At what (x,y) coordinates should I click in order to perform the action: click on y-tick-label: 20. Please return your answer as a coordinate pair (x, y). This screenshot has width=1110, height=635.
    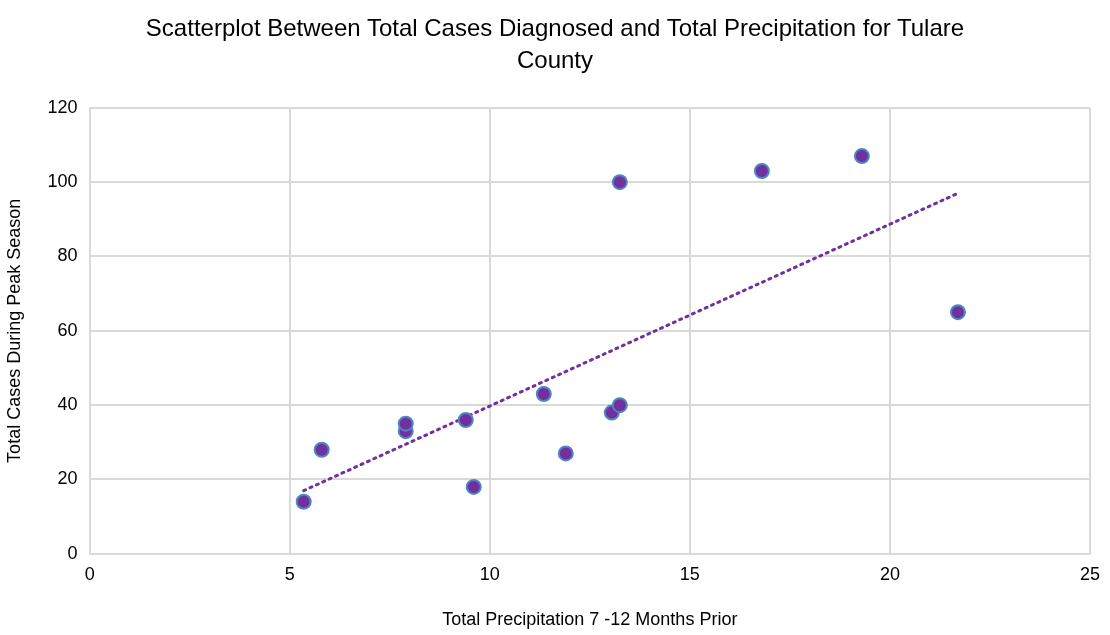
    Looking at the image, I should click on (67, 478).